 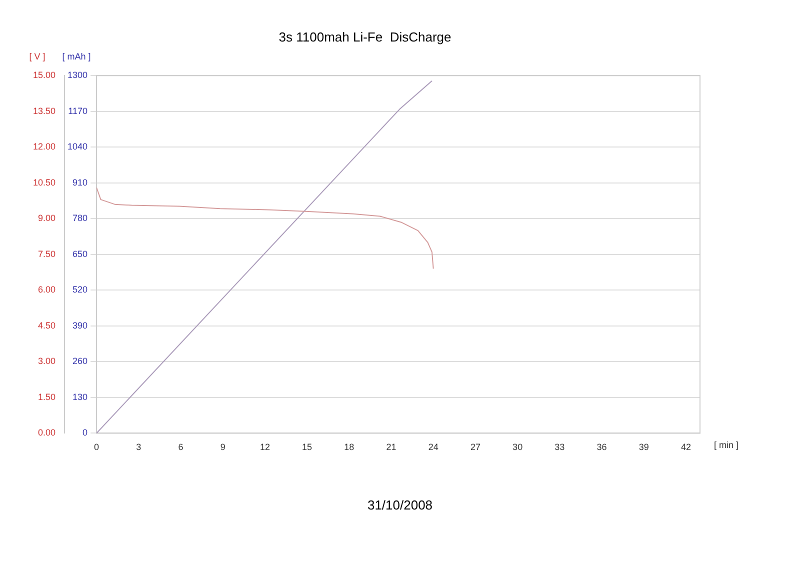 What do you see at coordinates (265, 447) in the screenshot?
I see `x-tick-label: 12` at bounding box center [265, 447].